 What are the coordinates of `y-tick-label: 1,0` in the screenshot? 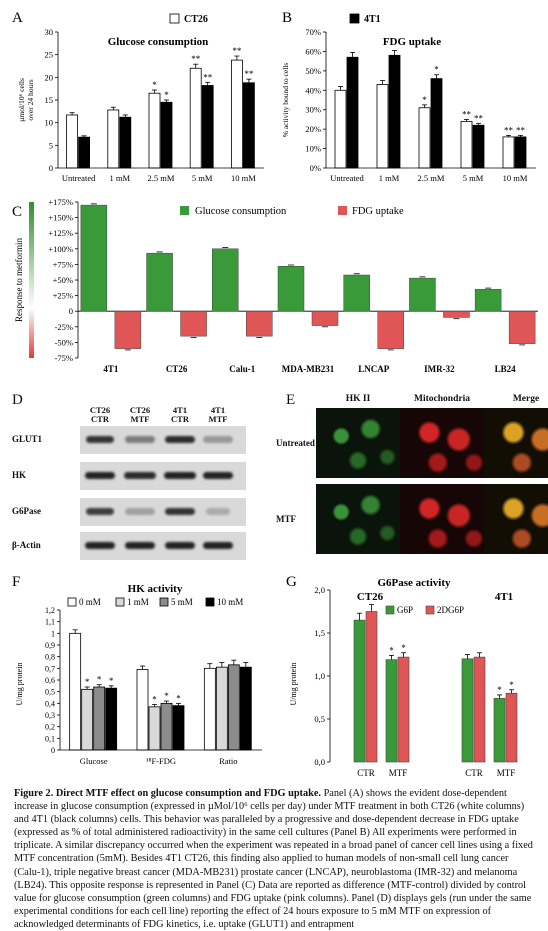 It's located at (319, 676).